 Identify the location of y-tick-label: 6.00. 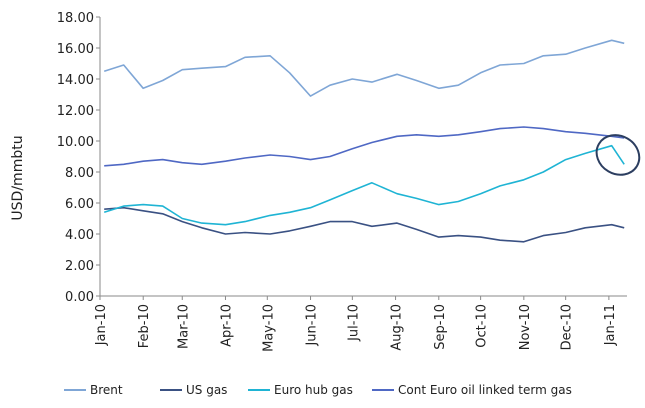
(79, 204).